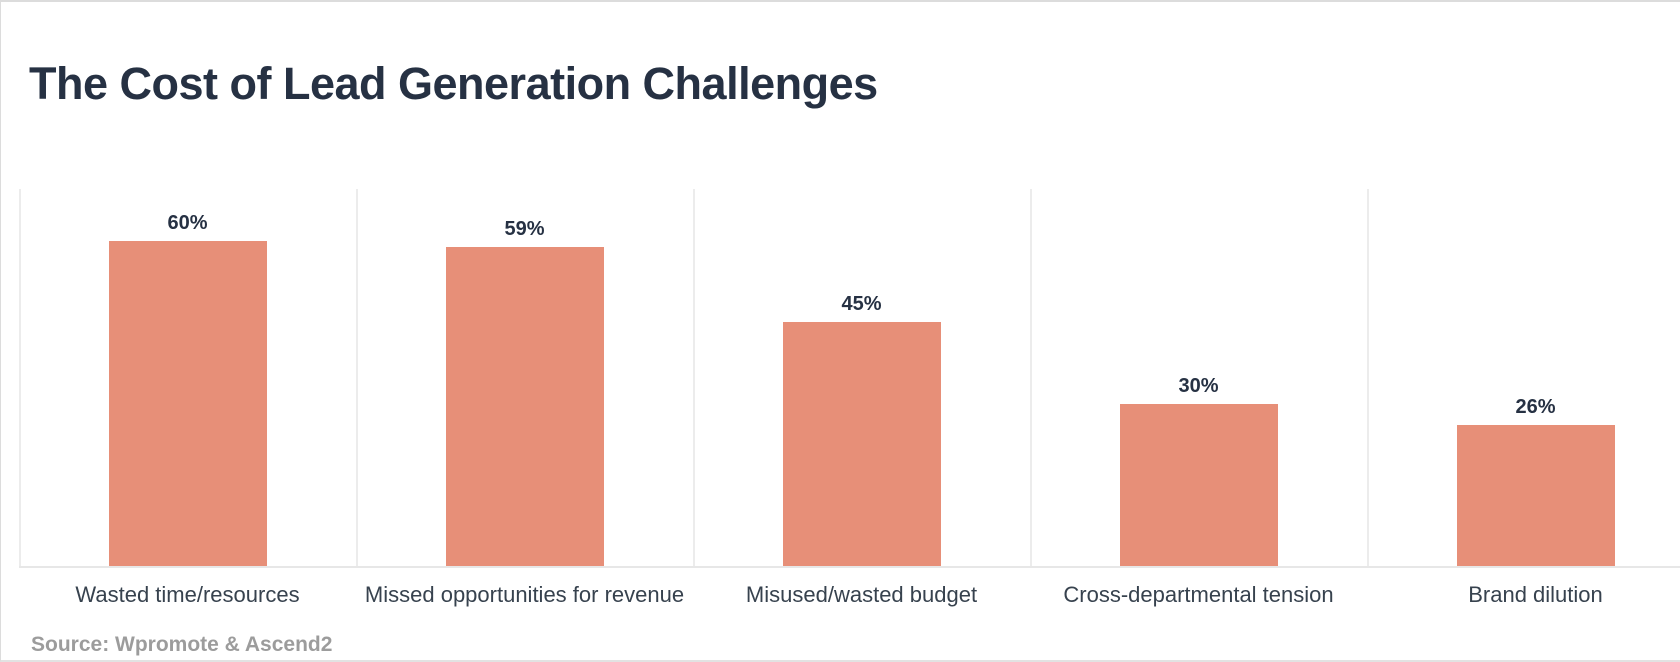 The width and height of the screenshot is (1680, 662). Describe the element at coordinates (1198, 594) in the screenshot. I see `category-label: Cross-departmental tension` at that location.